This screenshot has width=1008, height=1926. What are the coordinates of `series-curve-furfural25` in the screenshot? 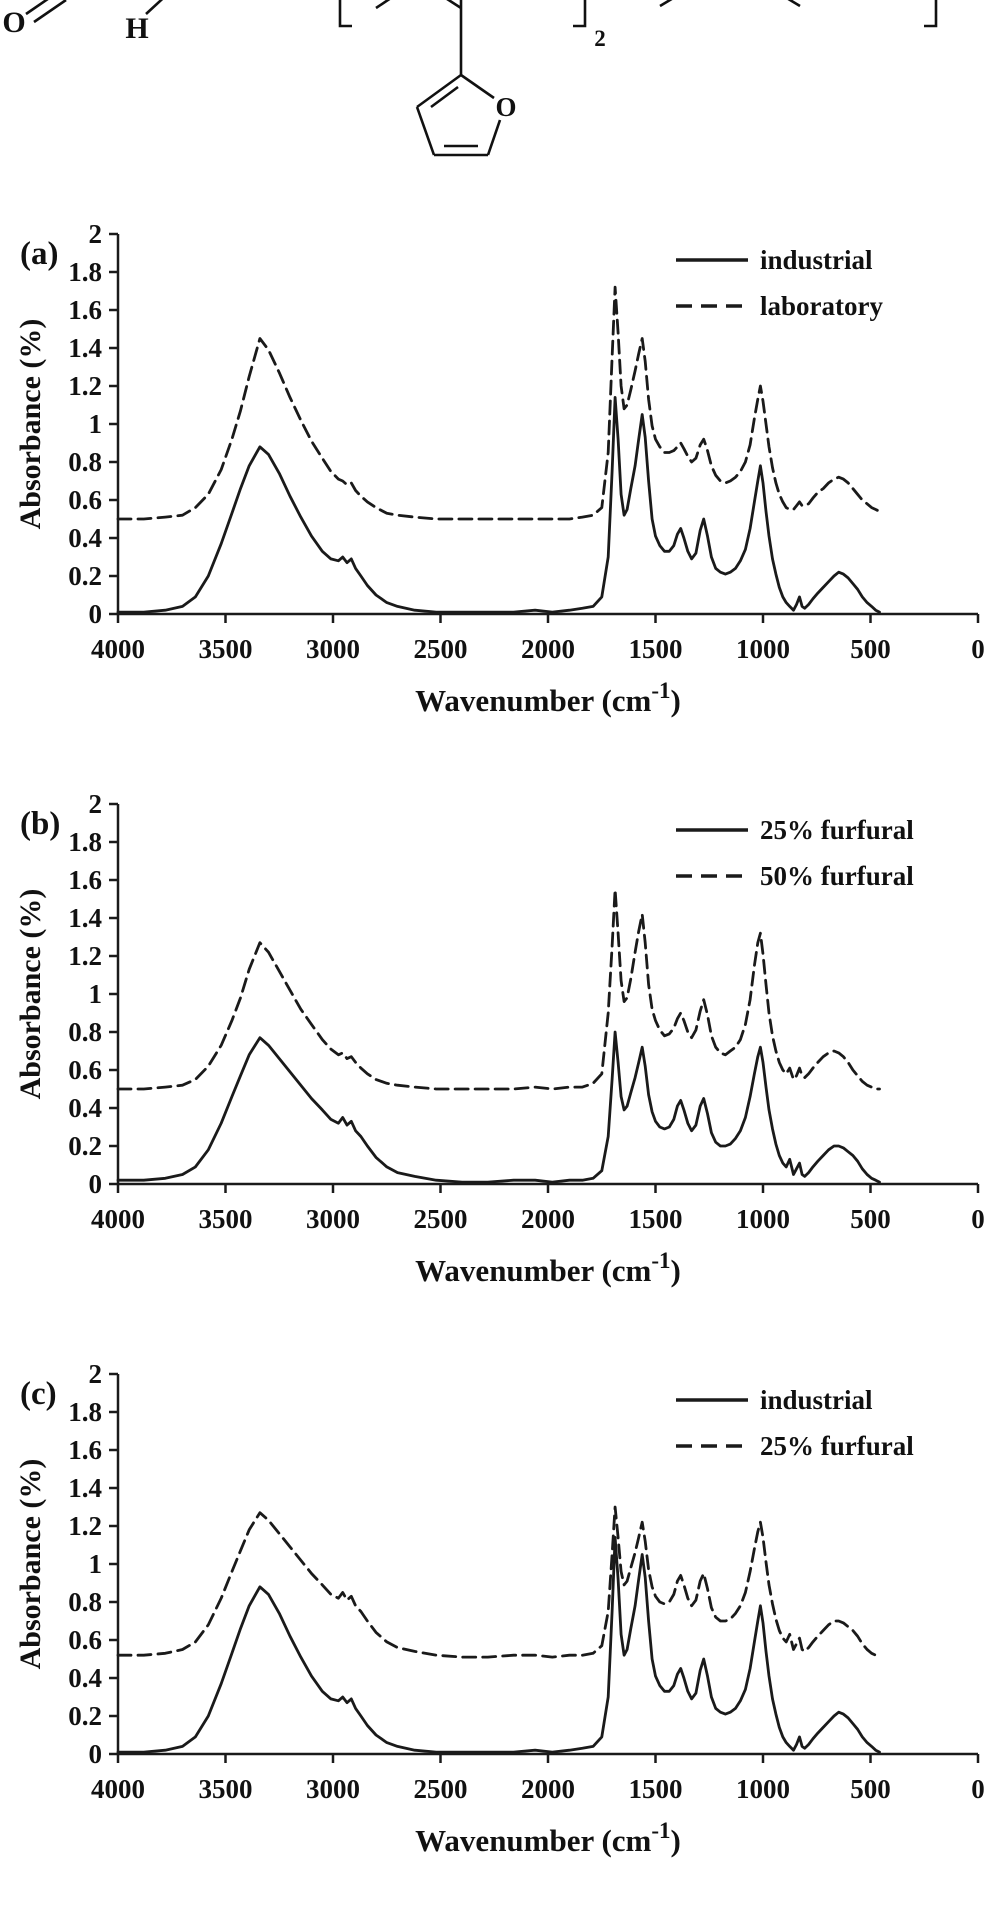 It's located at (498, 1107).